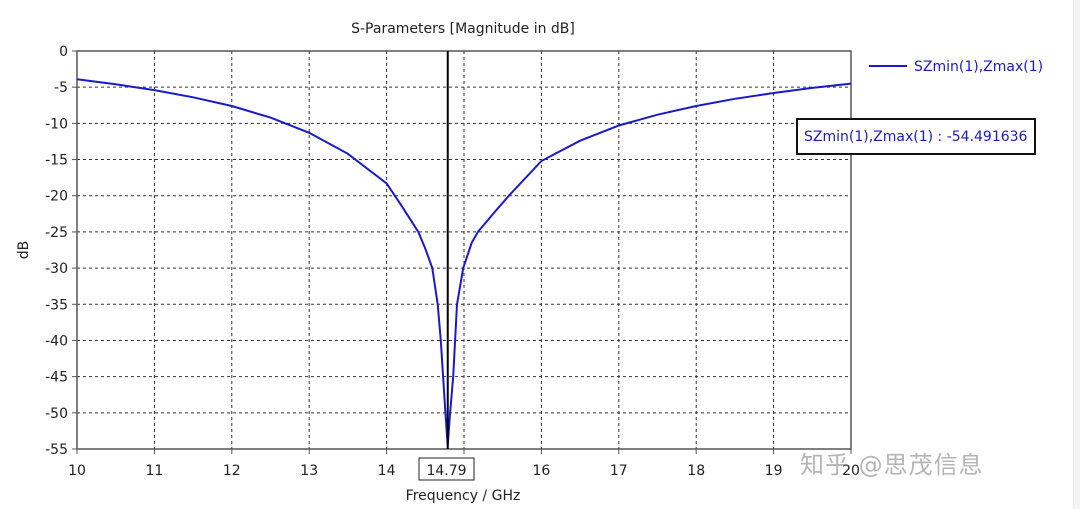 The width and height of the screenshot is (1080, 509). I want to click on x-tick-label: 11, so click(154, 471).